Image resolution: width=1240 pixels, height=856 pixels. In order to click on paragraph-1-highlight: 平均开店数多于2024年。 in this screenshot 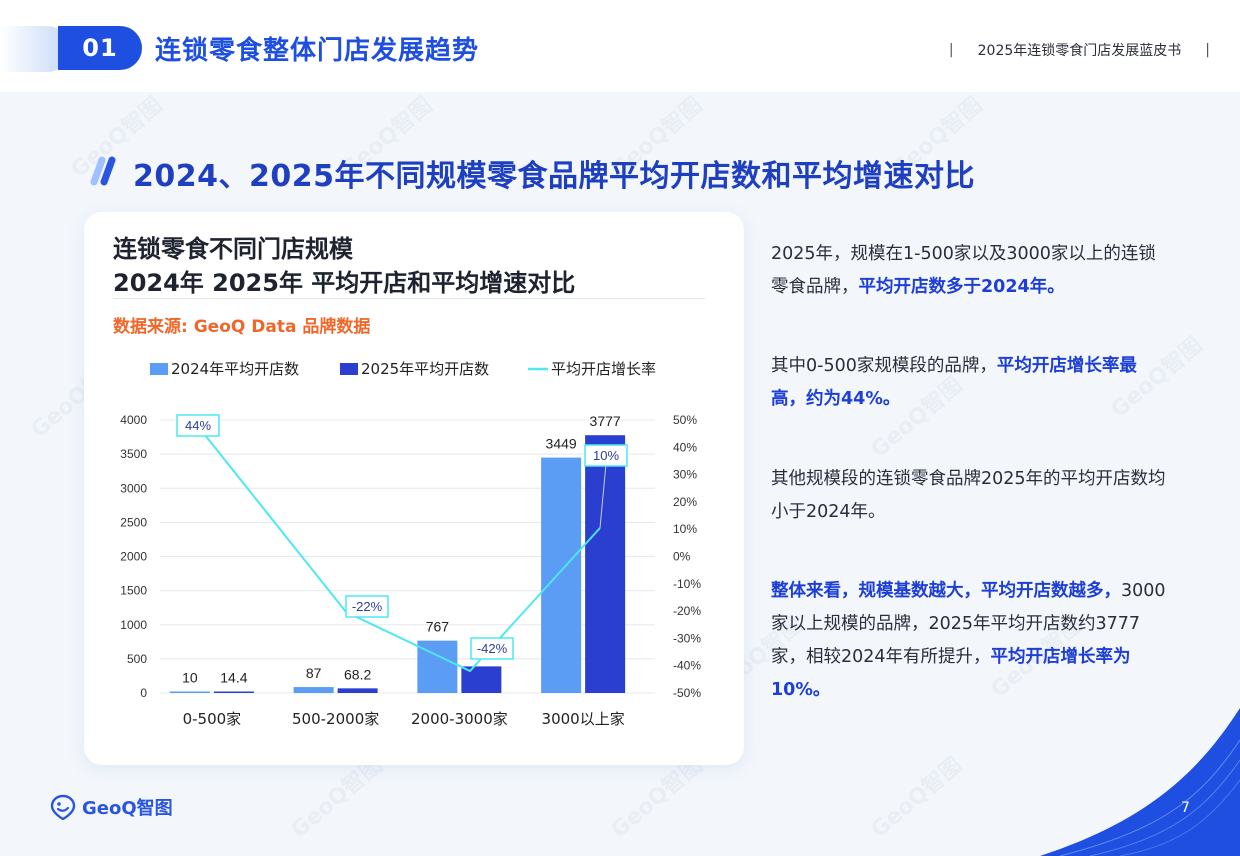, I will do `click(961, 287)`.